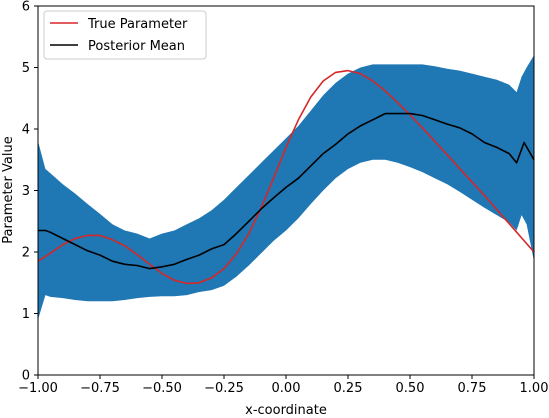 The image size is (549, 418). Describe the element at coordinates (26, 7) in the screenshot. I see `y-tick-label: 6` at that location.